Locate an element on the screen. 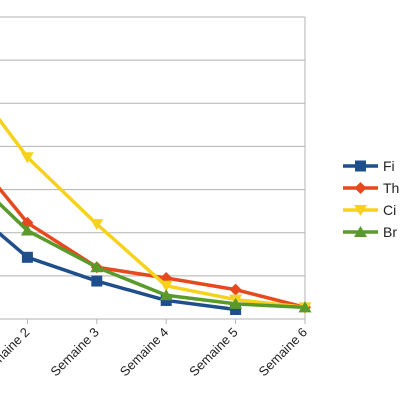 The width and height of the screenshot is (400, 400). legend-item-Br: Br is located at coordinates (370, 232).